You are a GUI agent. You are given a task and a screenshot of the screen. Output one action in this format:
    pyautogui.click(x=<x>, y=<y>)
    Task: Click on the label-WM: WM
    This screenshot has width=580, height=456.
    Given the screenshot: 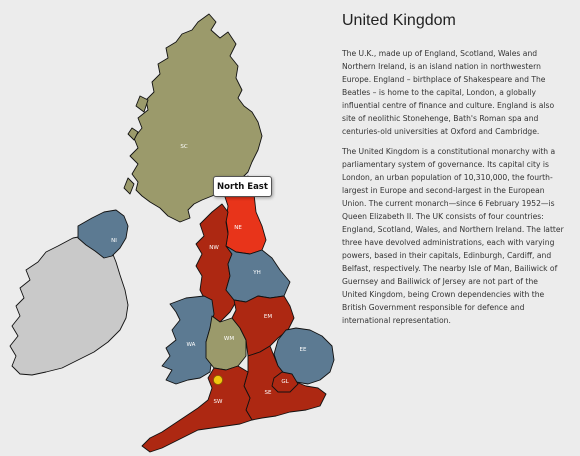 What is the action you would take?
    pyautogui.click(x=229, y=339)
    